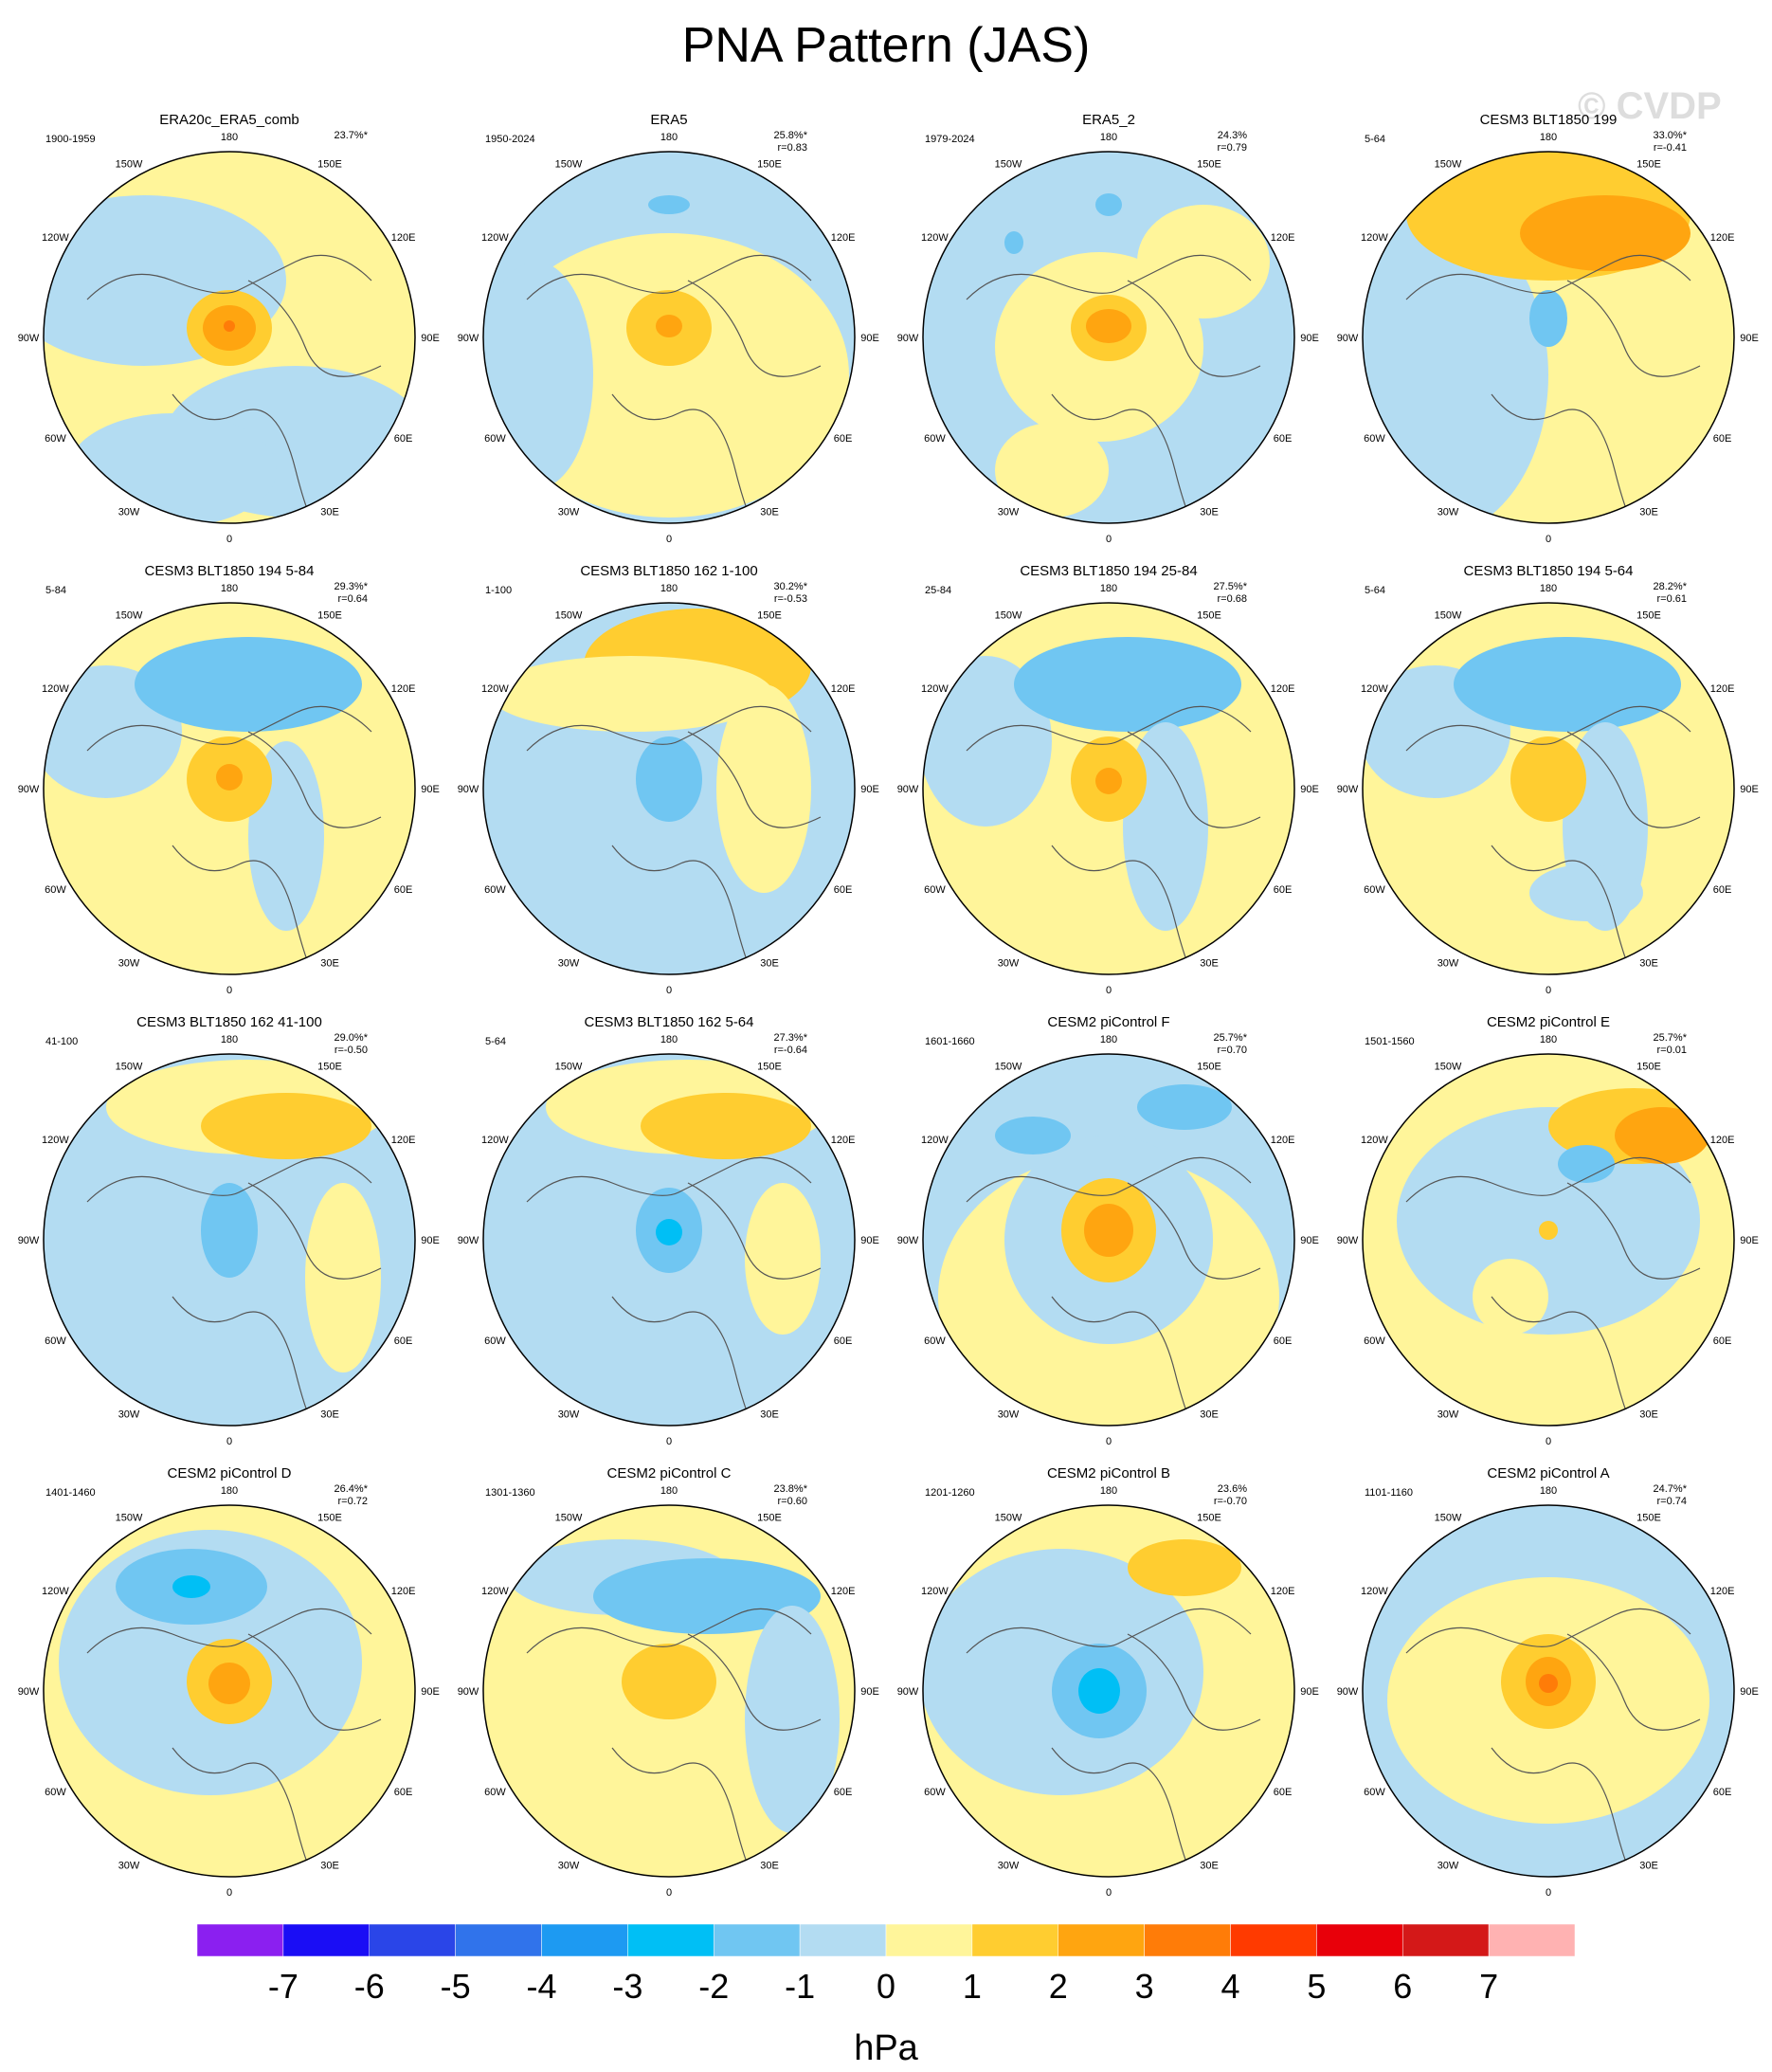  What do you see at coordinates (229, 1022) in the screenshot?
I see `panel-title: CESM3 BLT1850 162 41-100` at bounding box center [229, 1022].